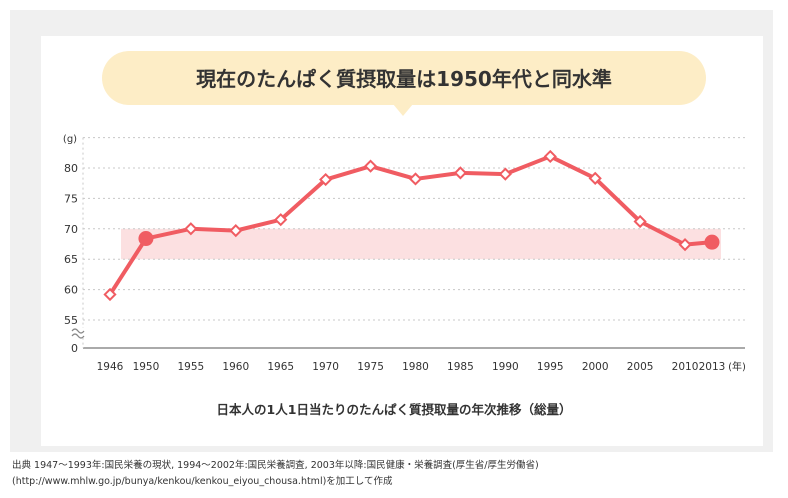 This screenshot has height=498, width=788. What do you see at coordinates (325, 367) in the screenshot?
I see `x-tick-label: 1970` at bounding box center [325, 367].